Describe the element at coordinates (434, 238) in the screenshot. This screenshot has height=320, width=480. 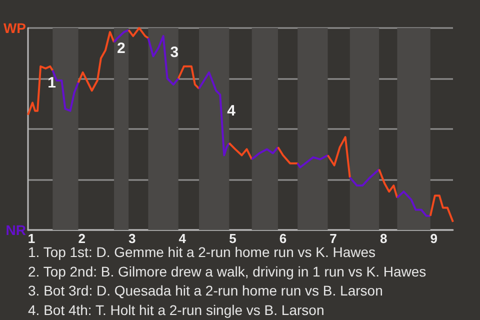
I see `x-tick-label: 9` at that location.